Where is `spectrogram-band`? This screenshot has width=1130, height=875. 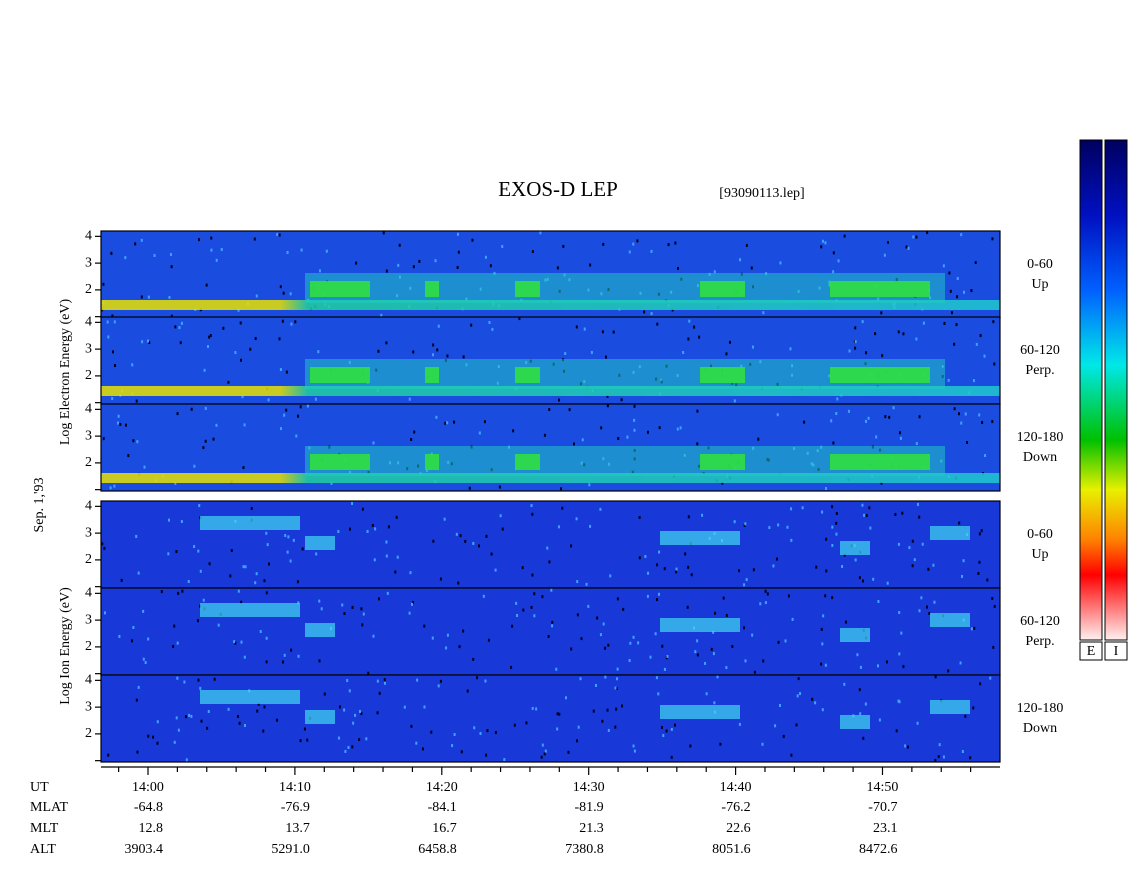
spectrogram-band is located at coordinates (550, 391).